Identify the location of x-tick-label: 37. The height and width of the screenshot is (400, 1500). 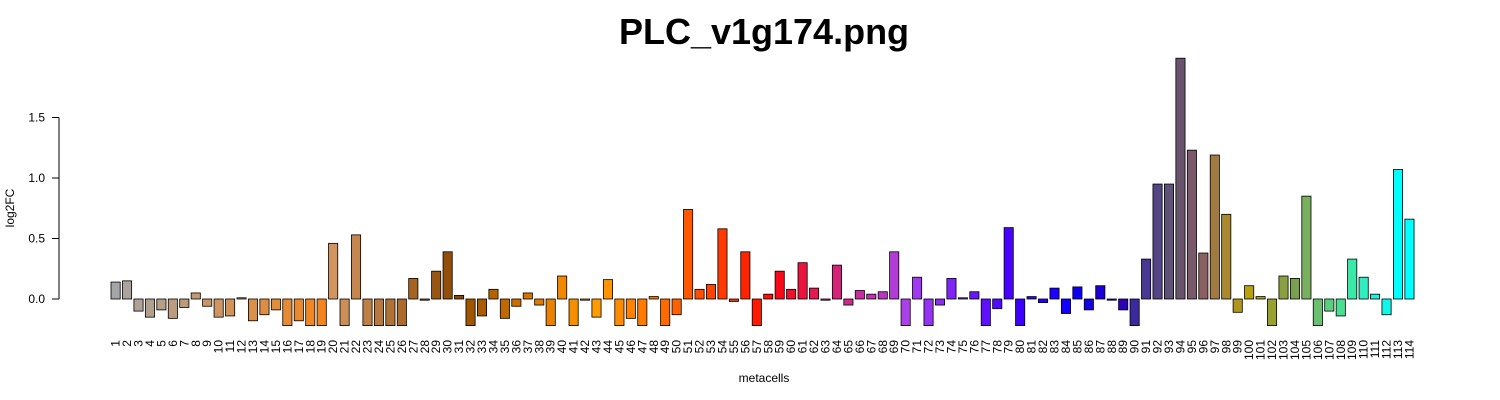
(528, 347).